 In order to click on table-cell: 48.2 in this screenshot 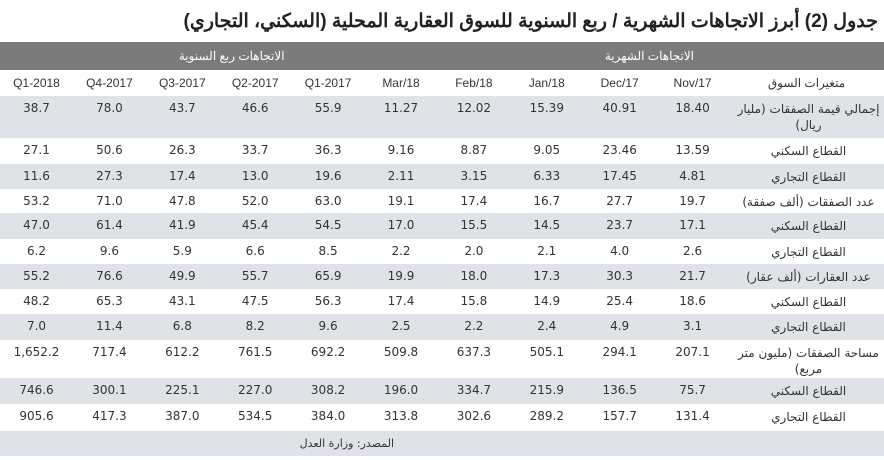, I will do `click(36, 301)`.